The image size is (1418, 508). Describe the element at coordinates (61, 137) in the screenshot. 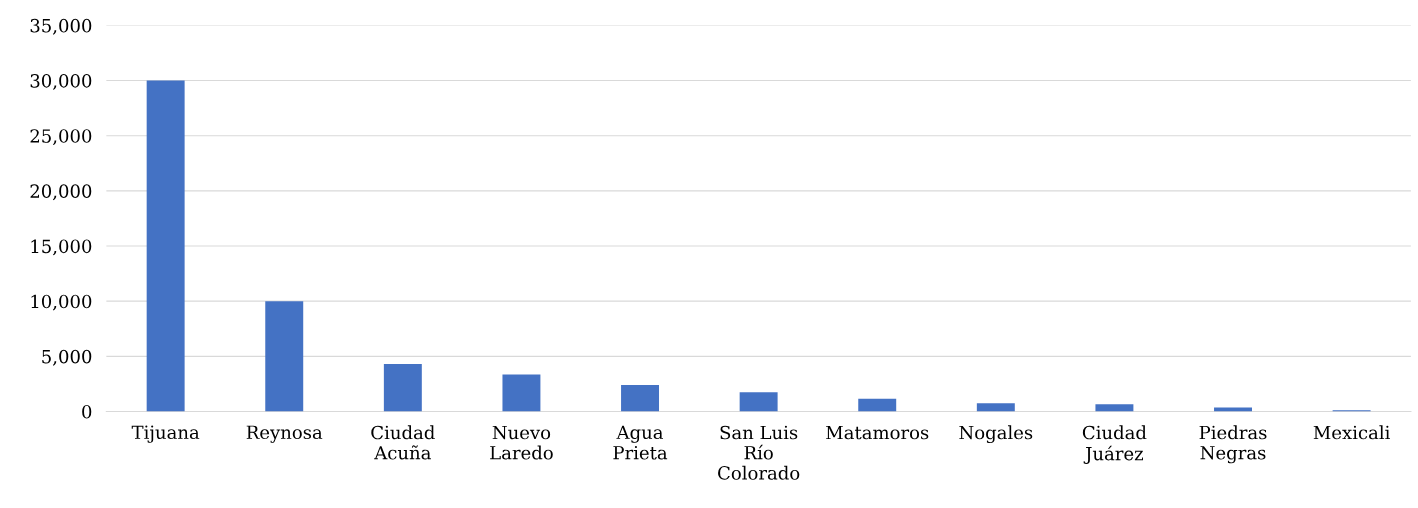

I see `y-tick-label: 25,000` at that location.